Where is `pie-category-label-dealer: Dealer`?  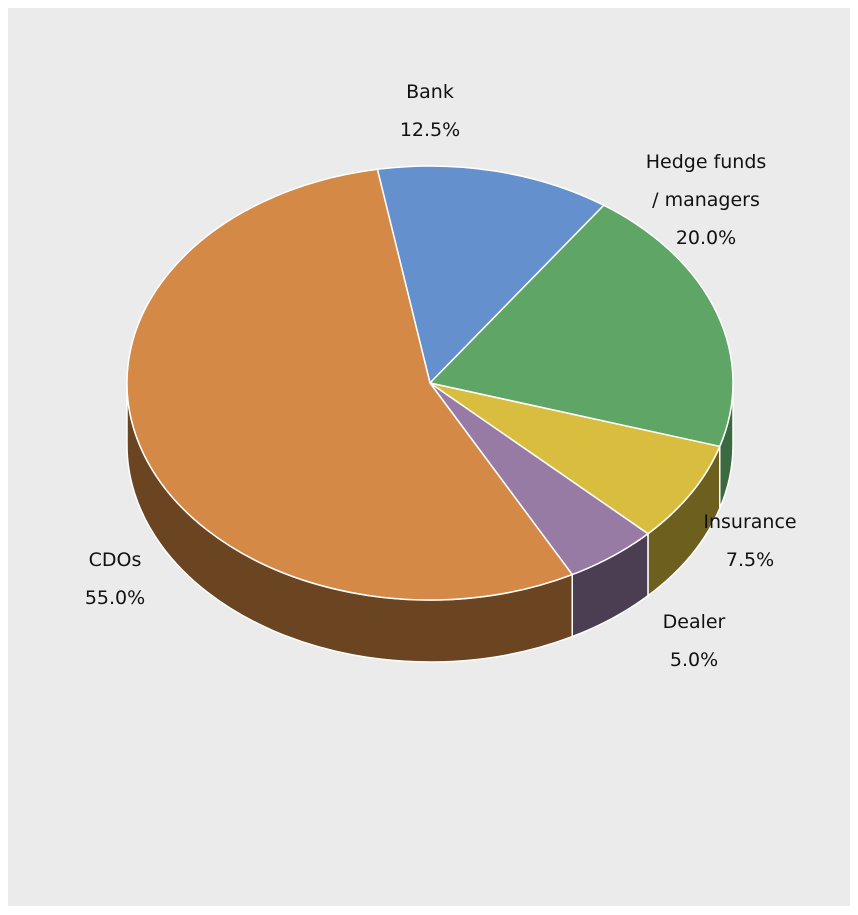
pie-category-label-dealer: Dealer is located at coordinates (694, 622).